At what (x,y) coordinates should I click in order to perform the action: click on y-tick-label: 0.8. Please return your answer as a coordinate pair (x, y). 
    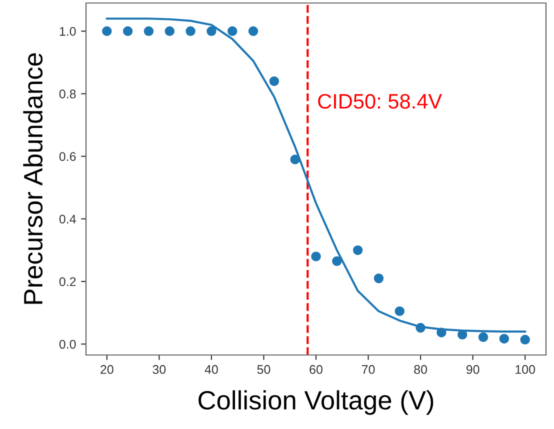
    Looking at the image, I should click on (67, 94).